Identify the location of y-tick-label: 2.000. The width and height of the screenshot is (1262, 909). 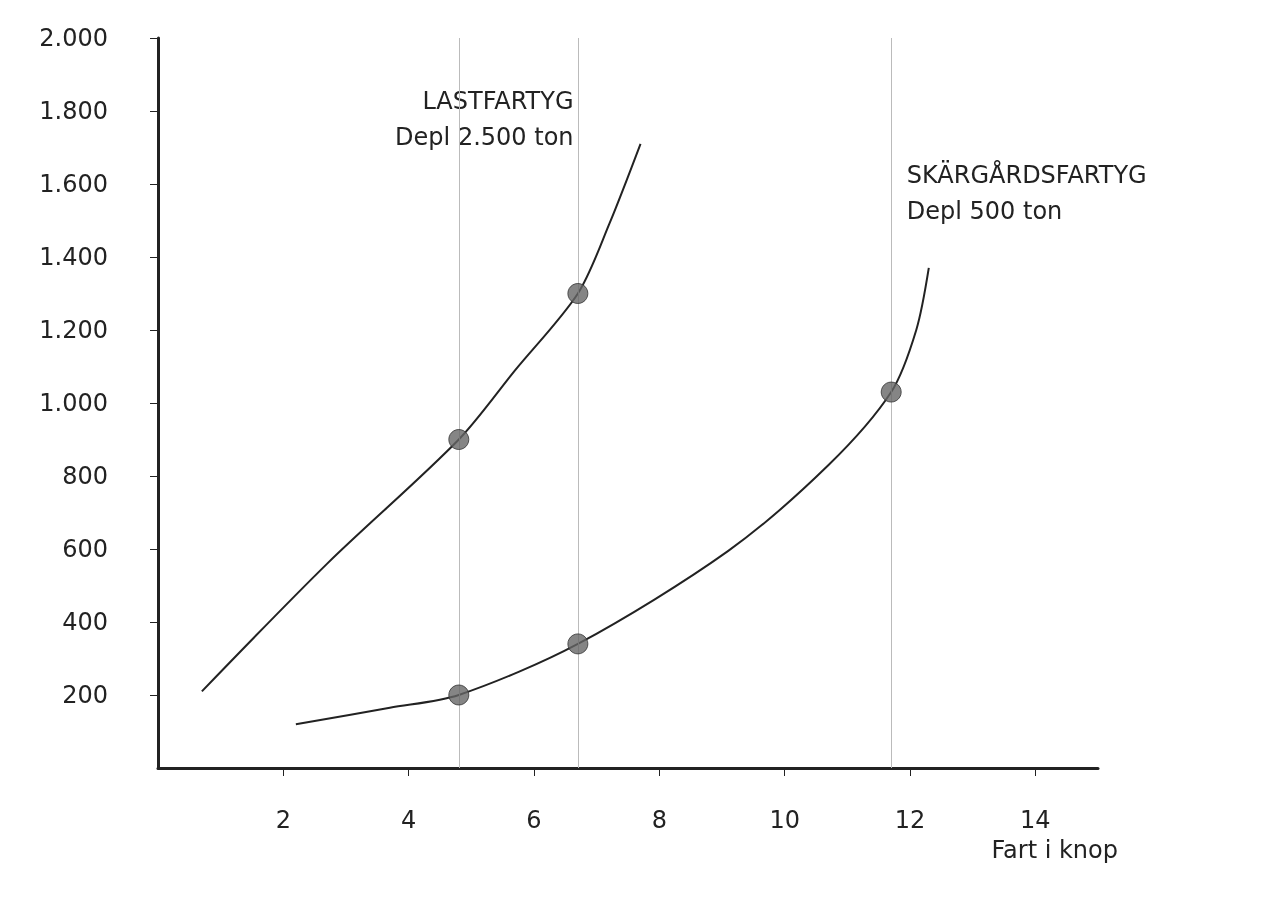
(73, 38).